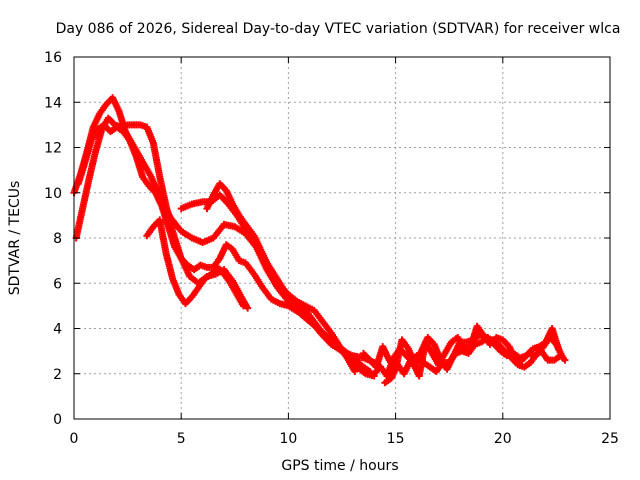 Image resolution: width=640 pixels, height=480 pixels. I want to click on y-tick-label: 14, so click(53, 103).